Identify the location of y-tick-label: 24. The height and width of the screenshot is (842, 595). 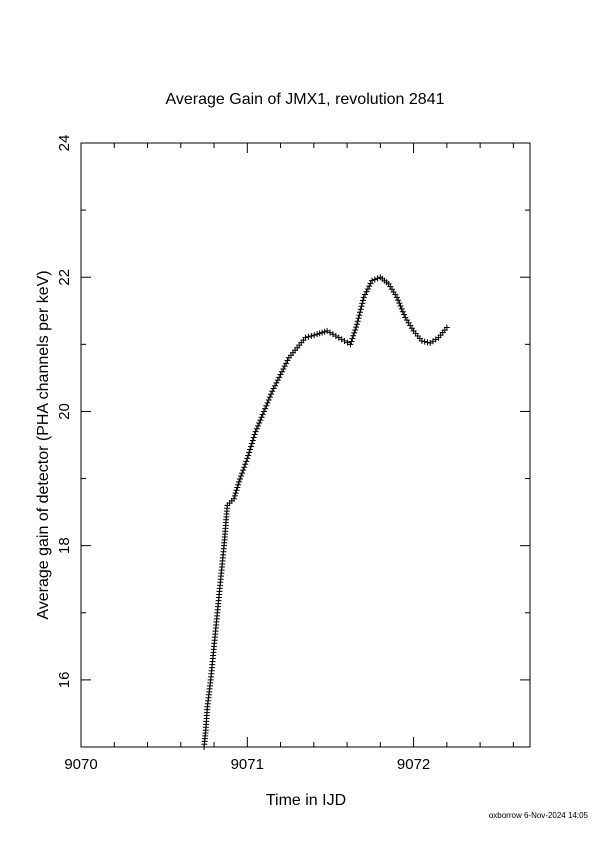
(64, 143).